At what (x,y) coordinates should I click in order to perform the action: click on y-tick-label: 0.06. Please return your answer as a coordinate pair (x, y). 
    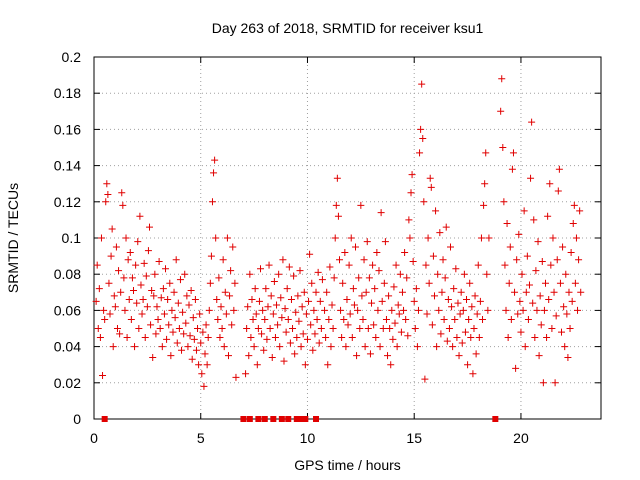
    Looking at the image, I should click on (67, 310).